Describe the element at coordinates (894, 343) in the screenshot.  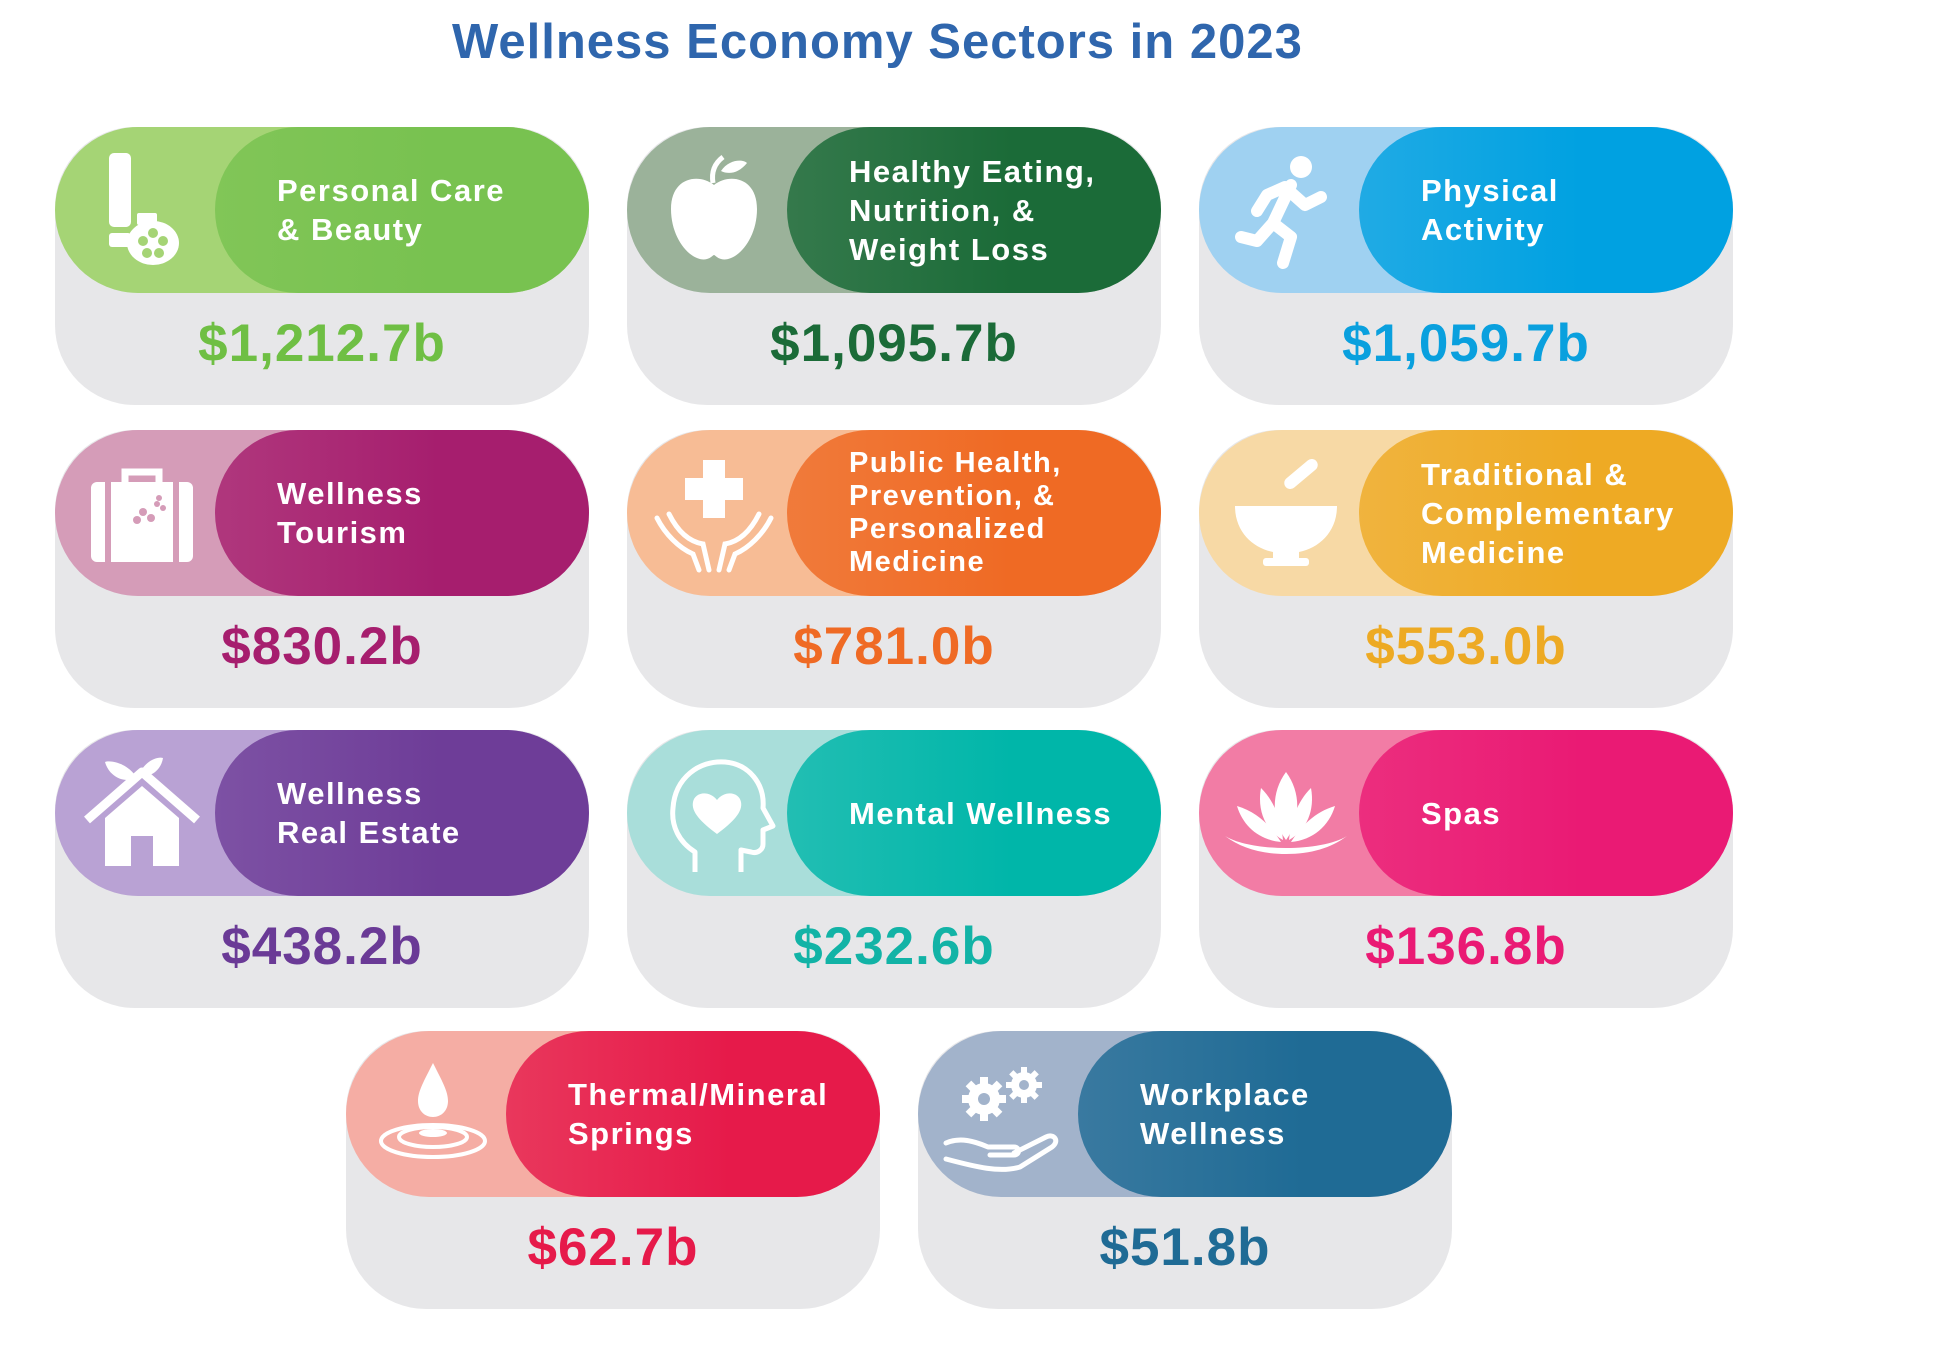
I see `sector-value: $1,095.7b` at that location.